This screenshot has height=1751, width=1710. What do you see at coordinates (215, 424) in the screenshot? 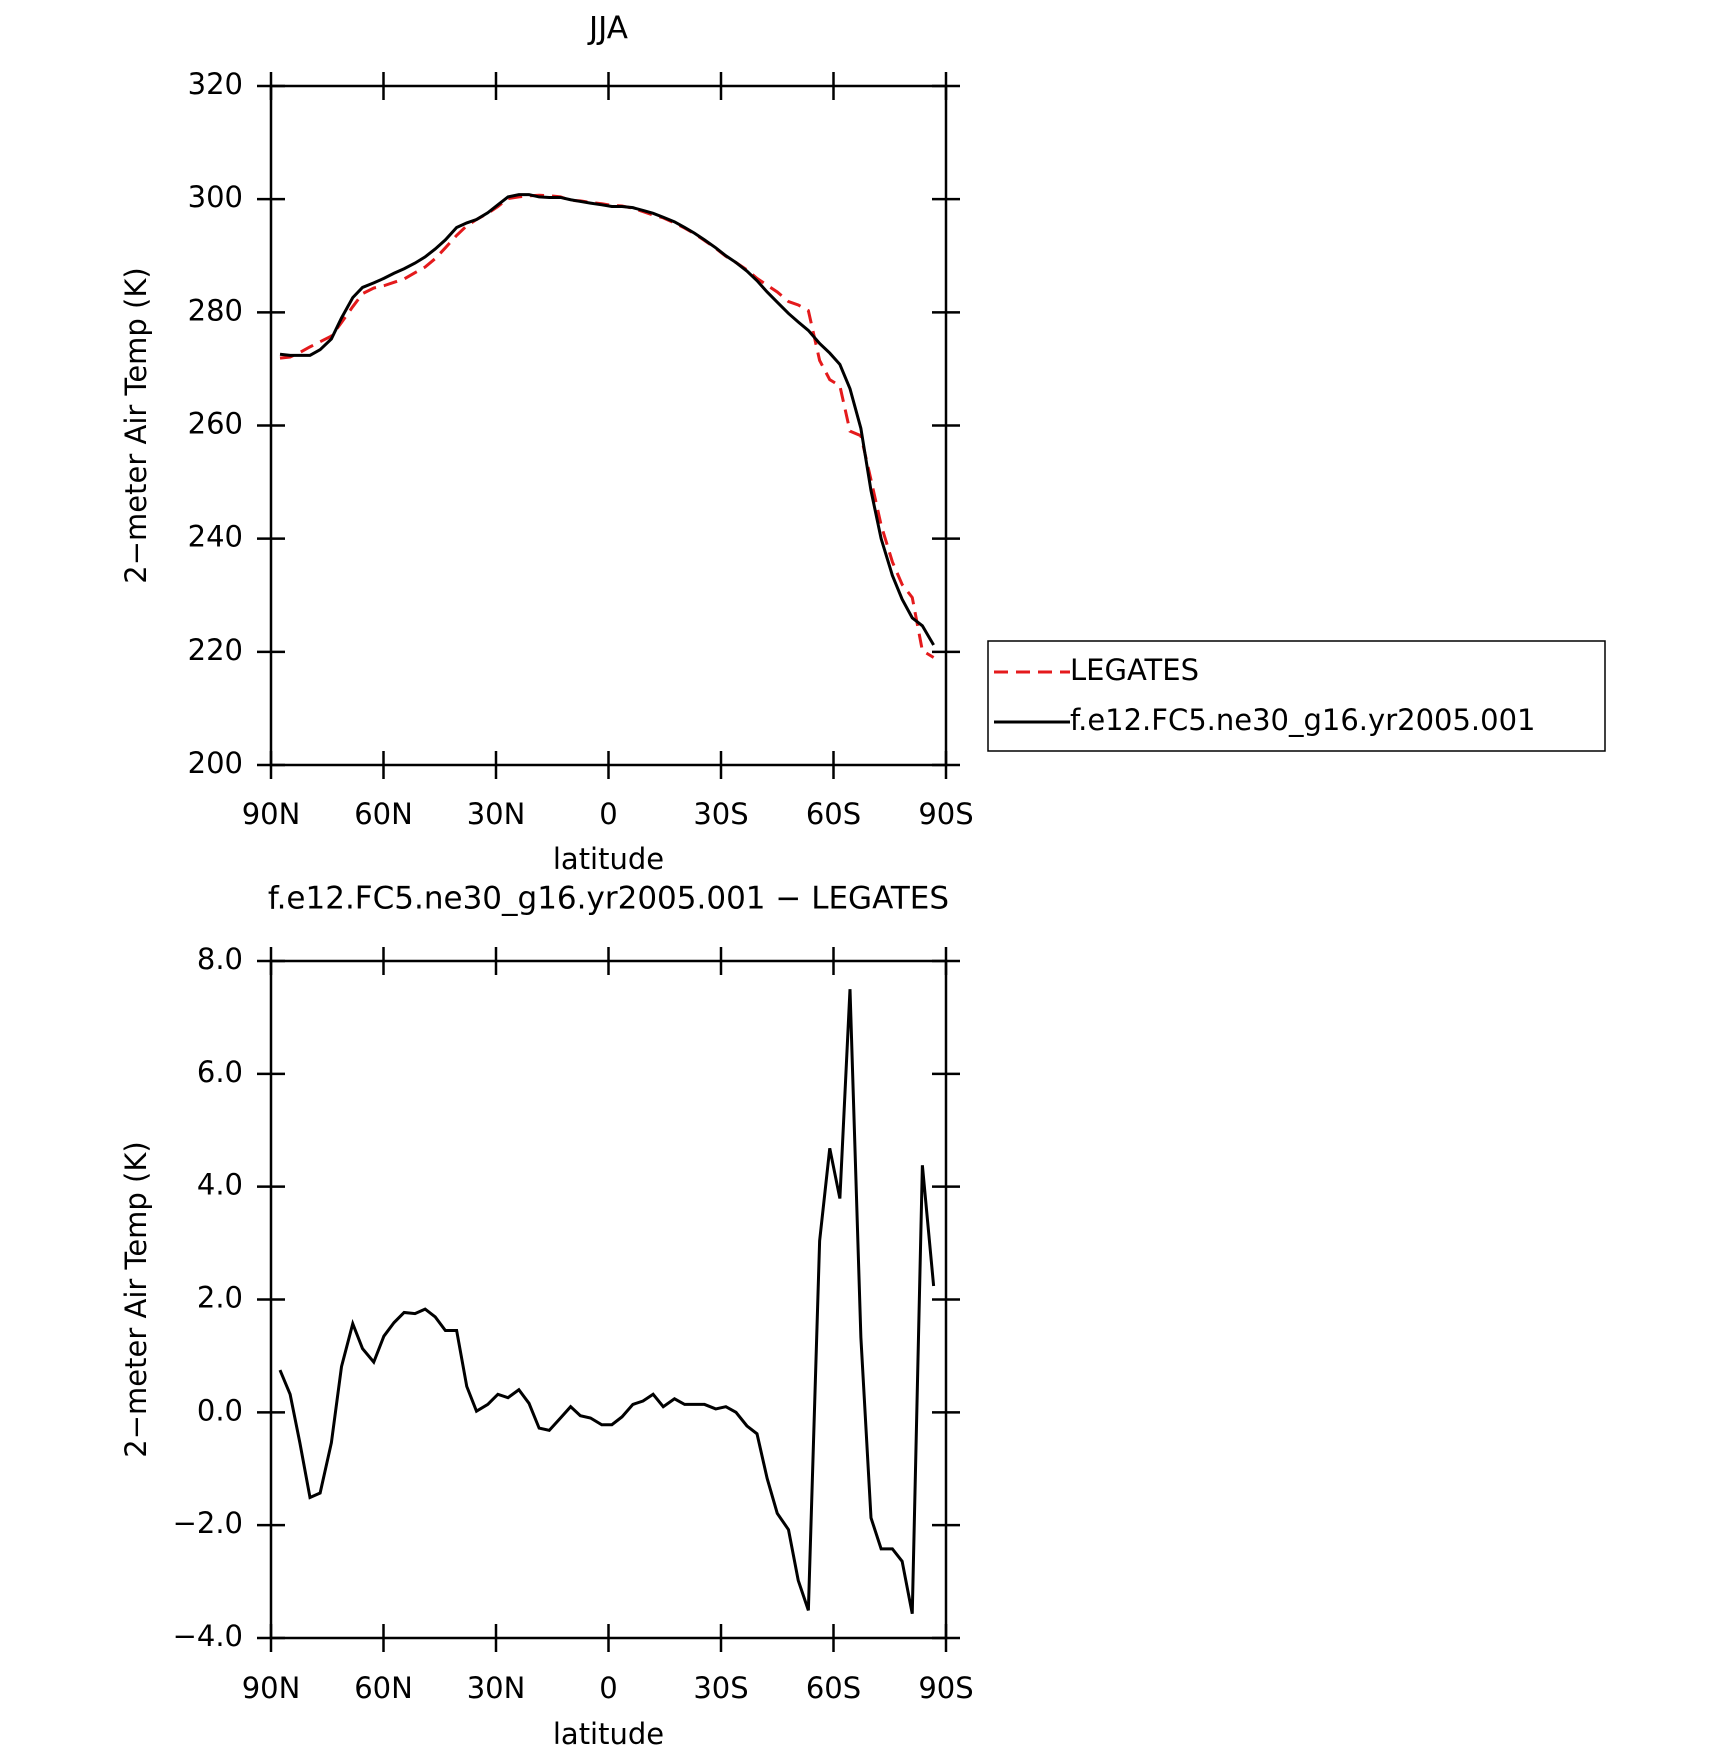
I see `y-tick-label: 260` at bounding box center [215, 424].